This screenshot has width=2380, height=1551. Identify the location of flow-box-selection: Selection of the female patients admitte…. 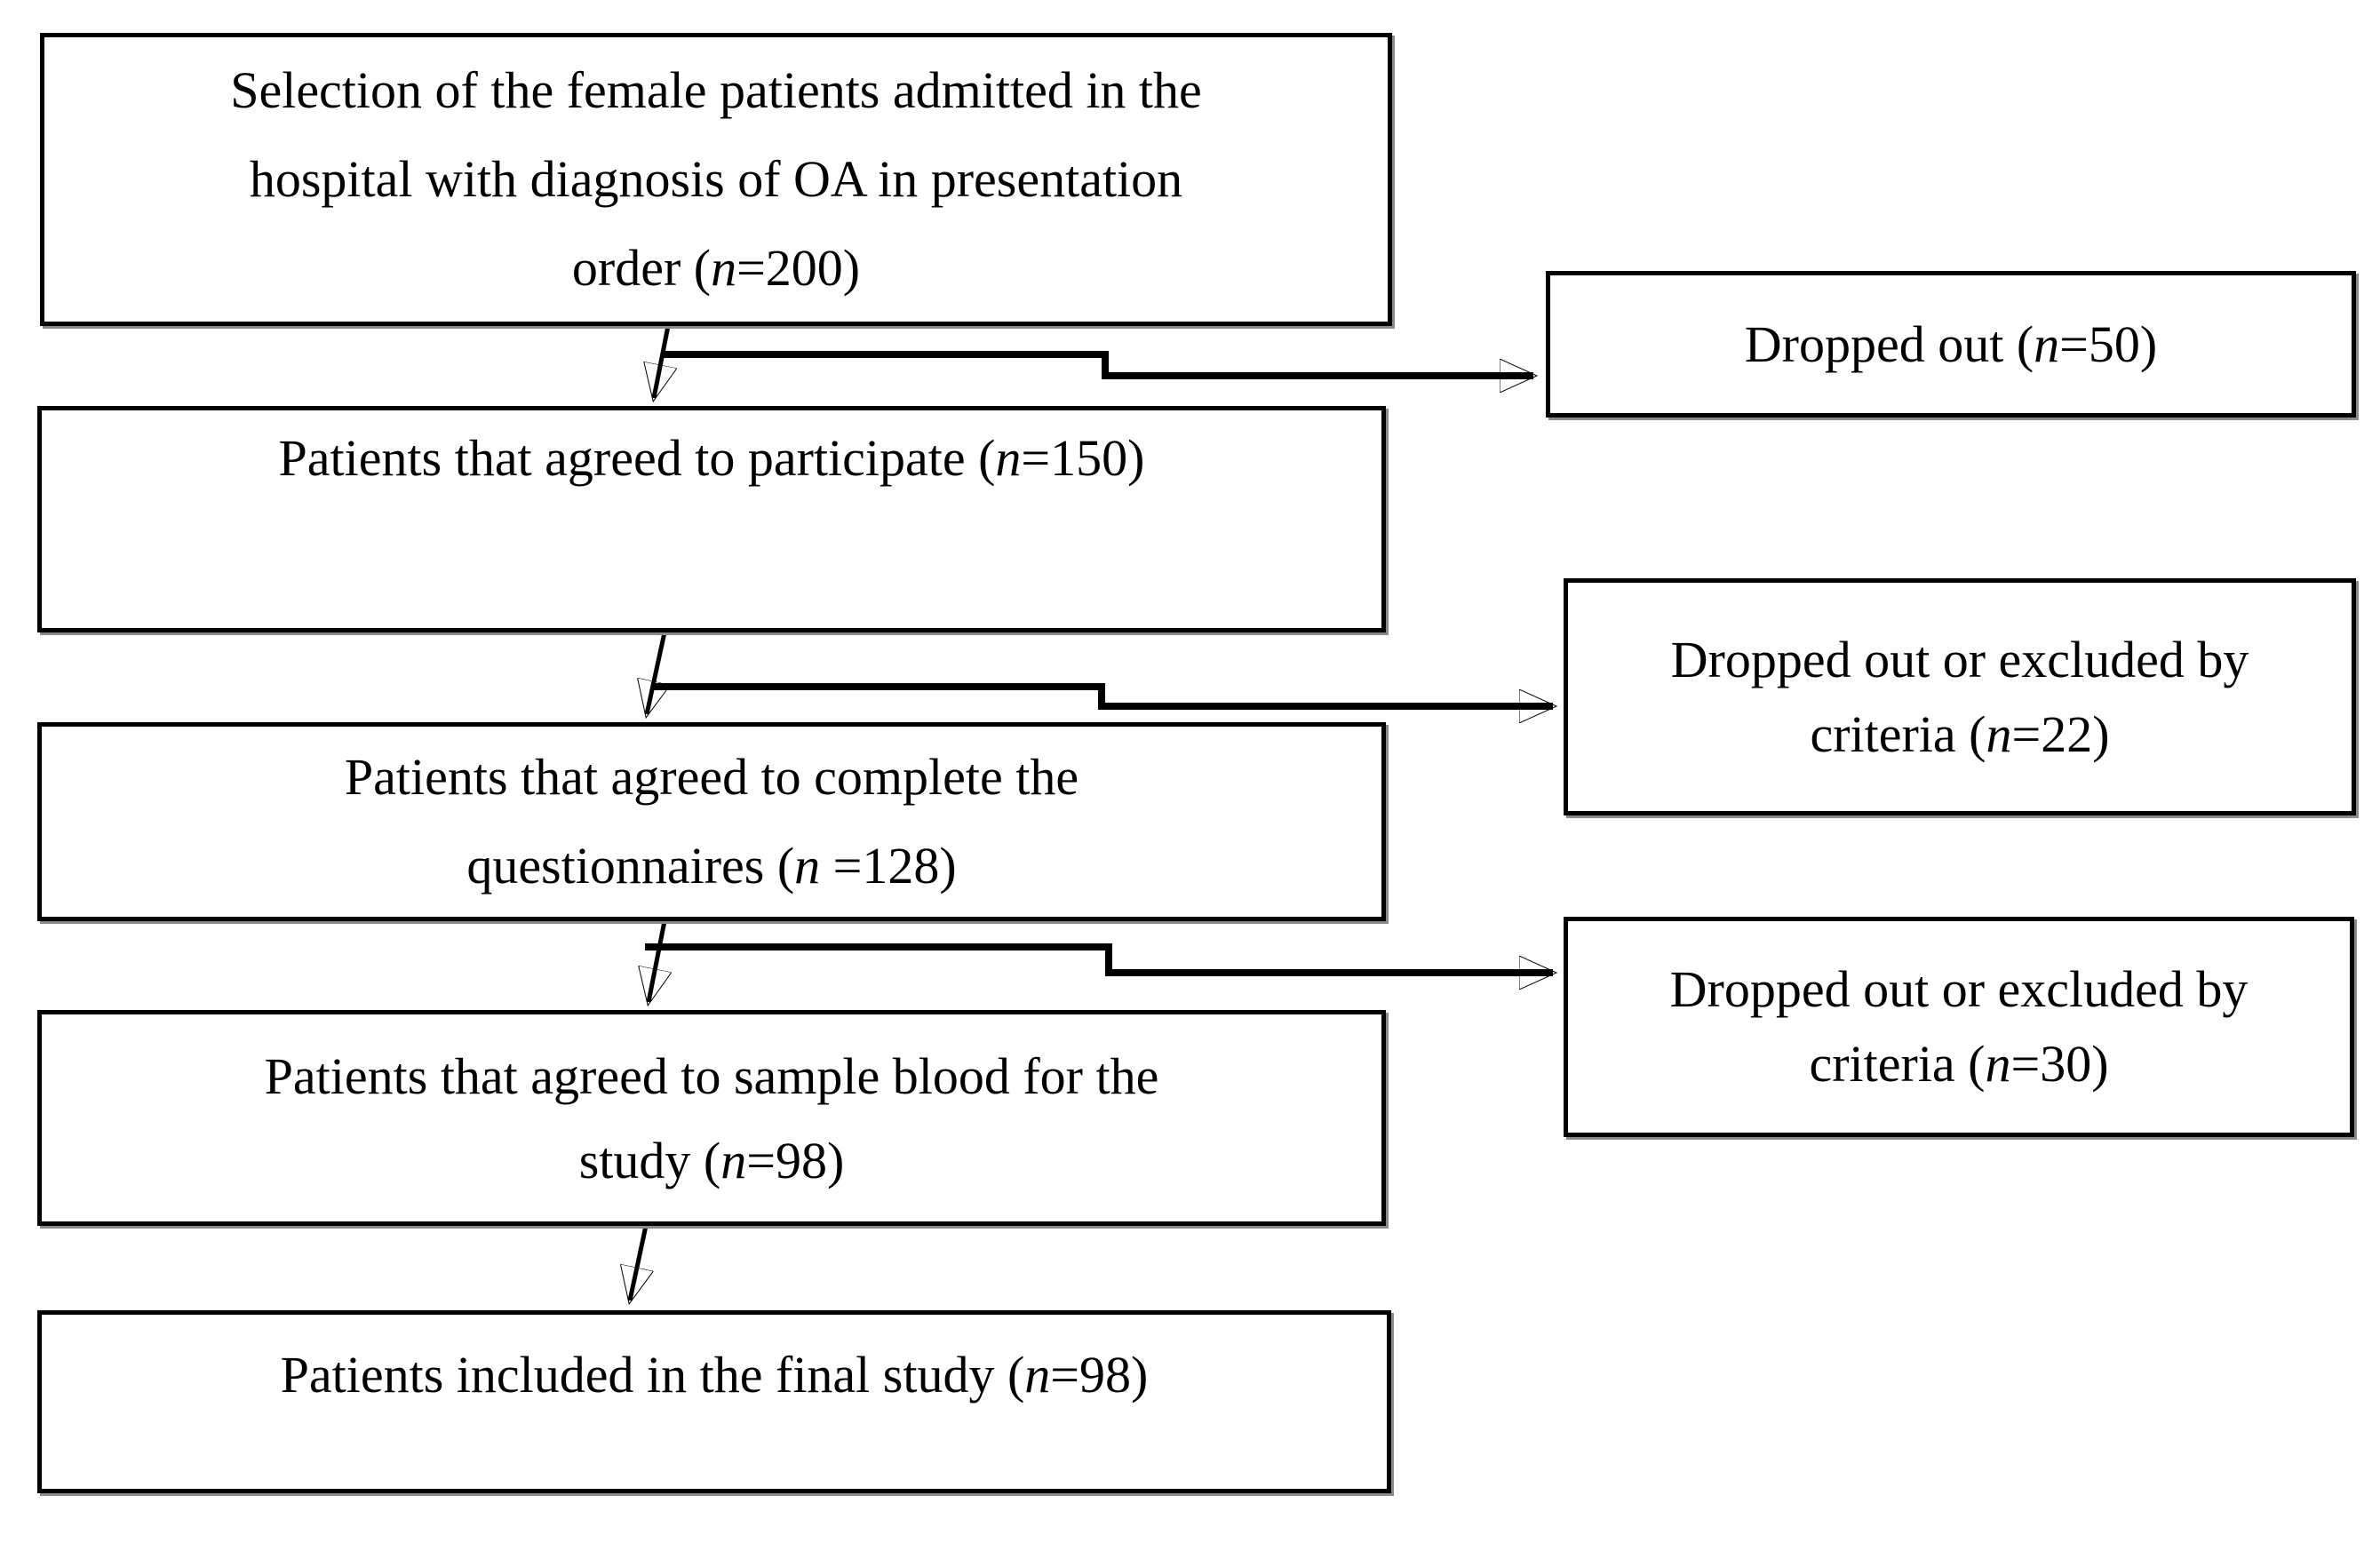
(716, 179).